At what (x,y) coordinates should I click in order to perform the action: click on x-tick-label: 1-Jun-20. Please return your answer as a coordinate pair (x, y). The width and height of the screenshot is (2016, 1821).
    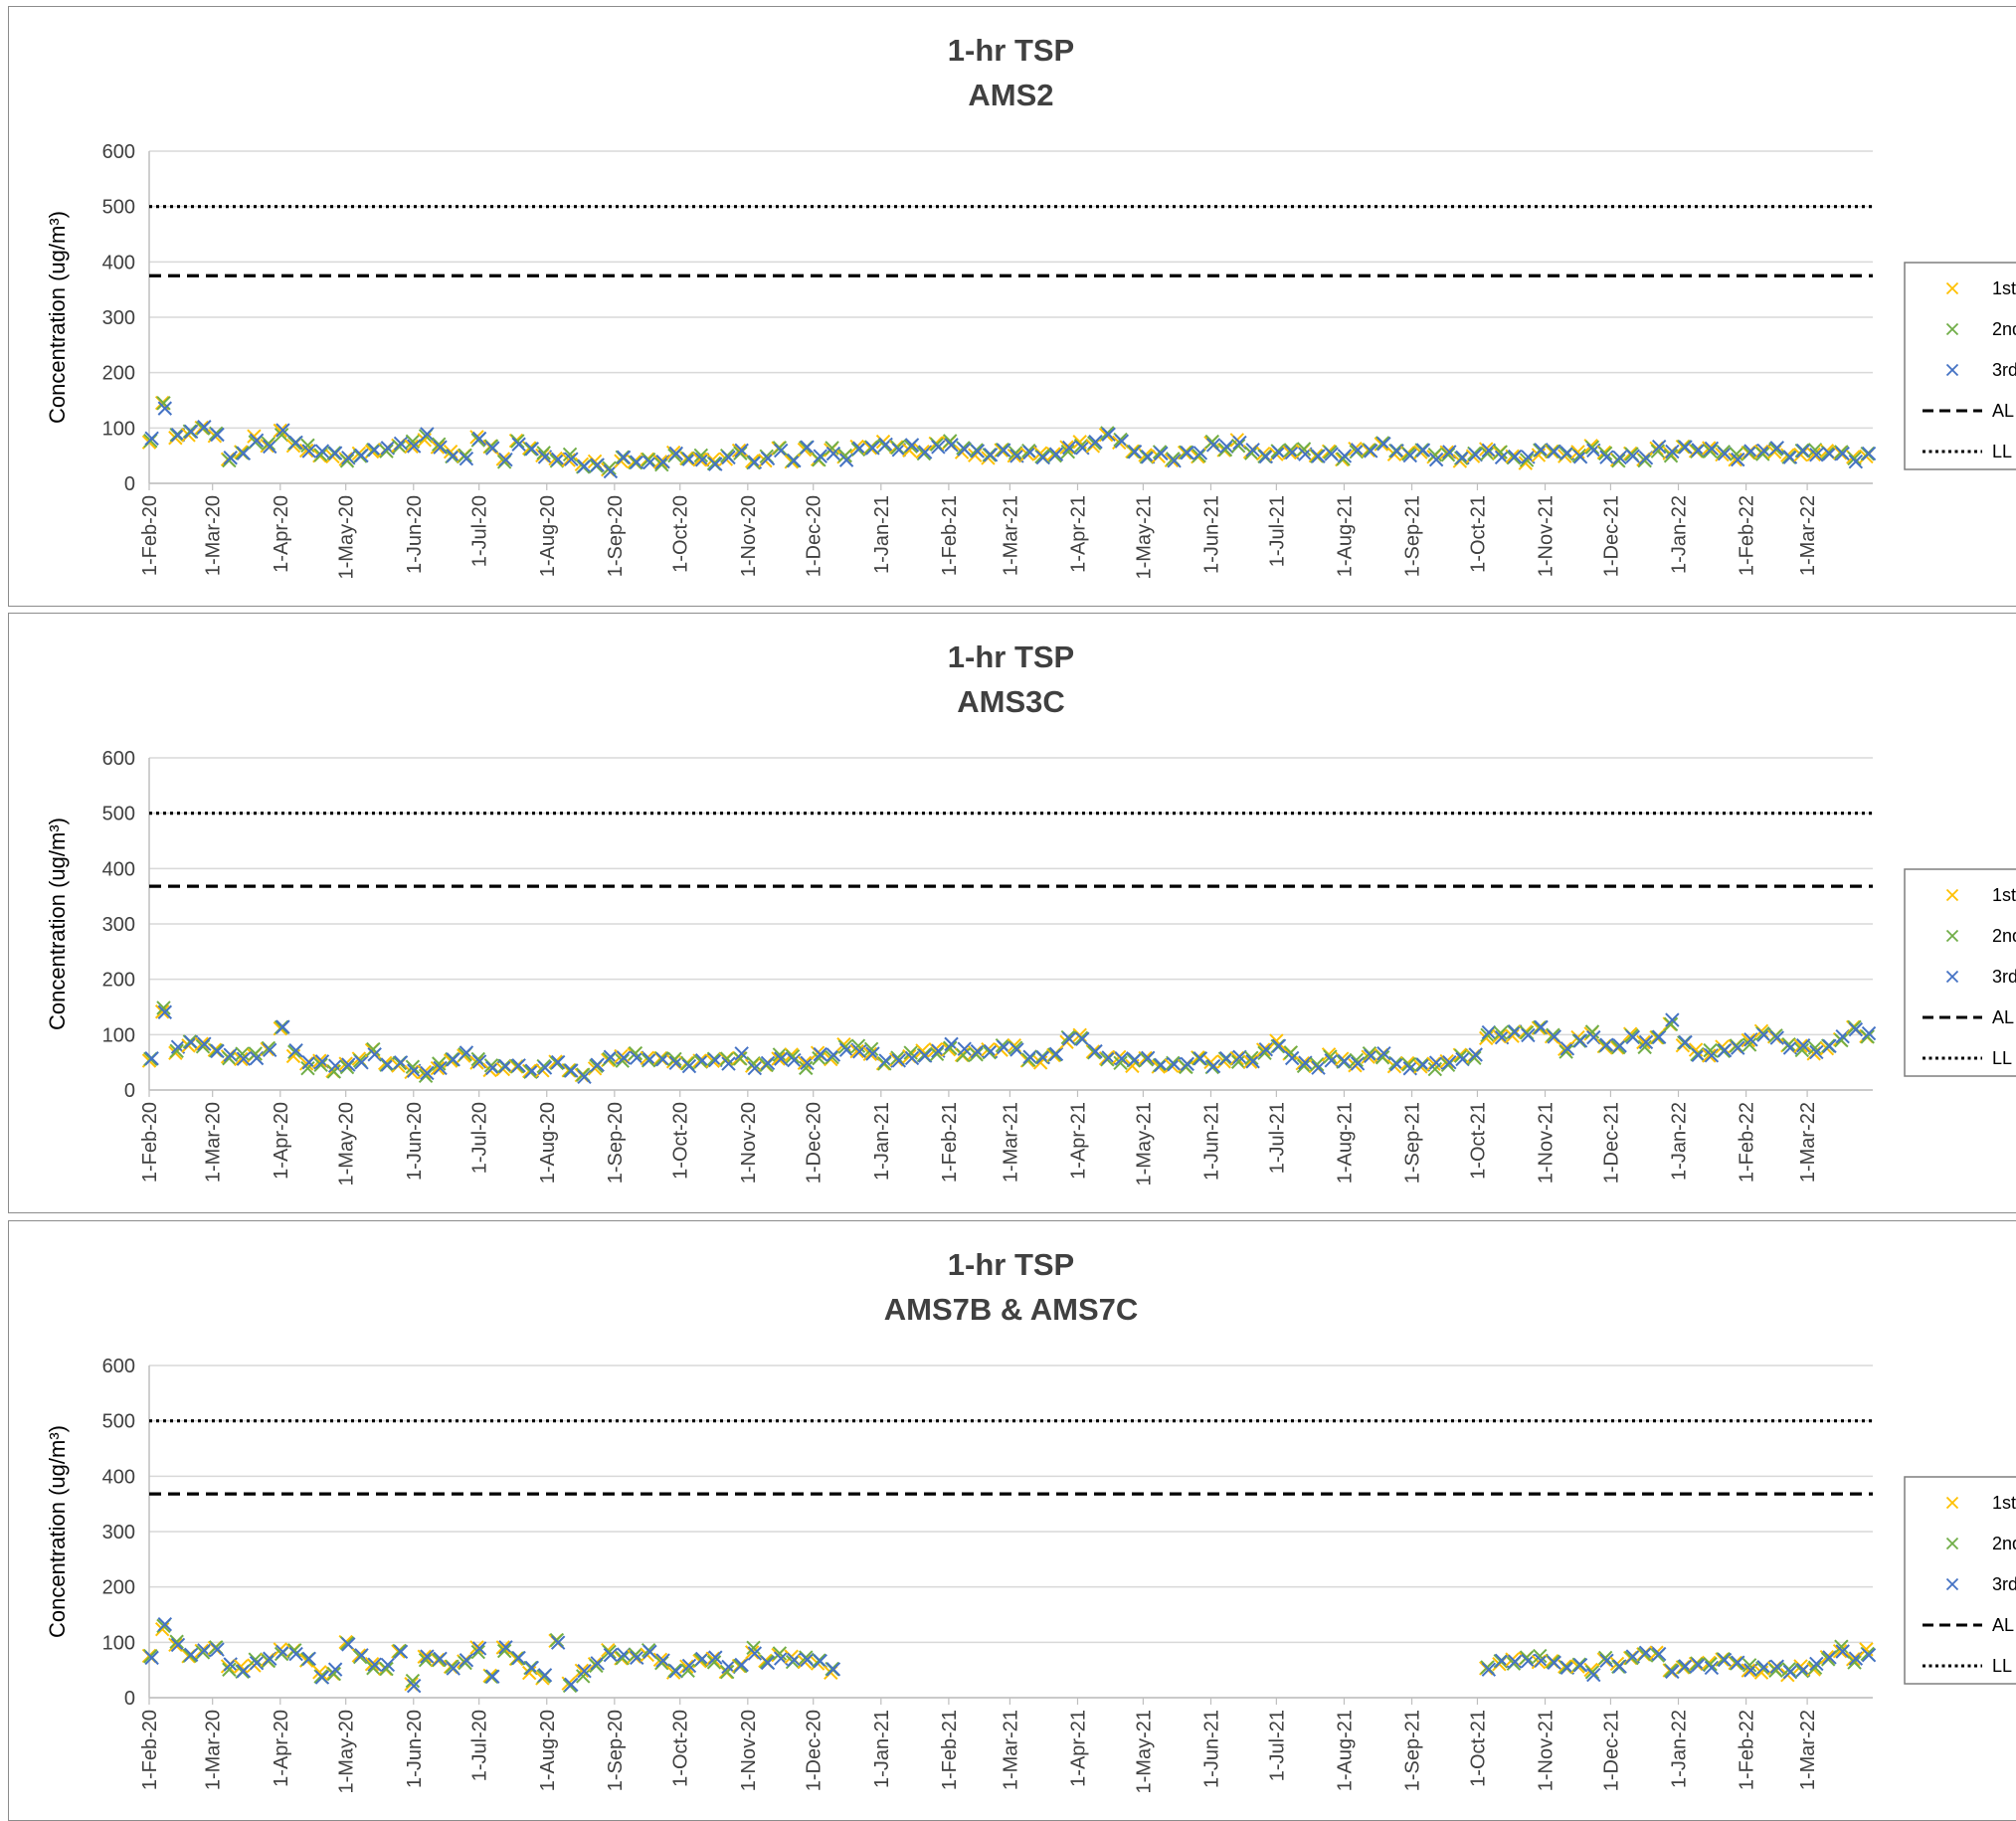
    Looking at the image, I should click on (415, 534).